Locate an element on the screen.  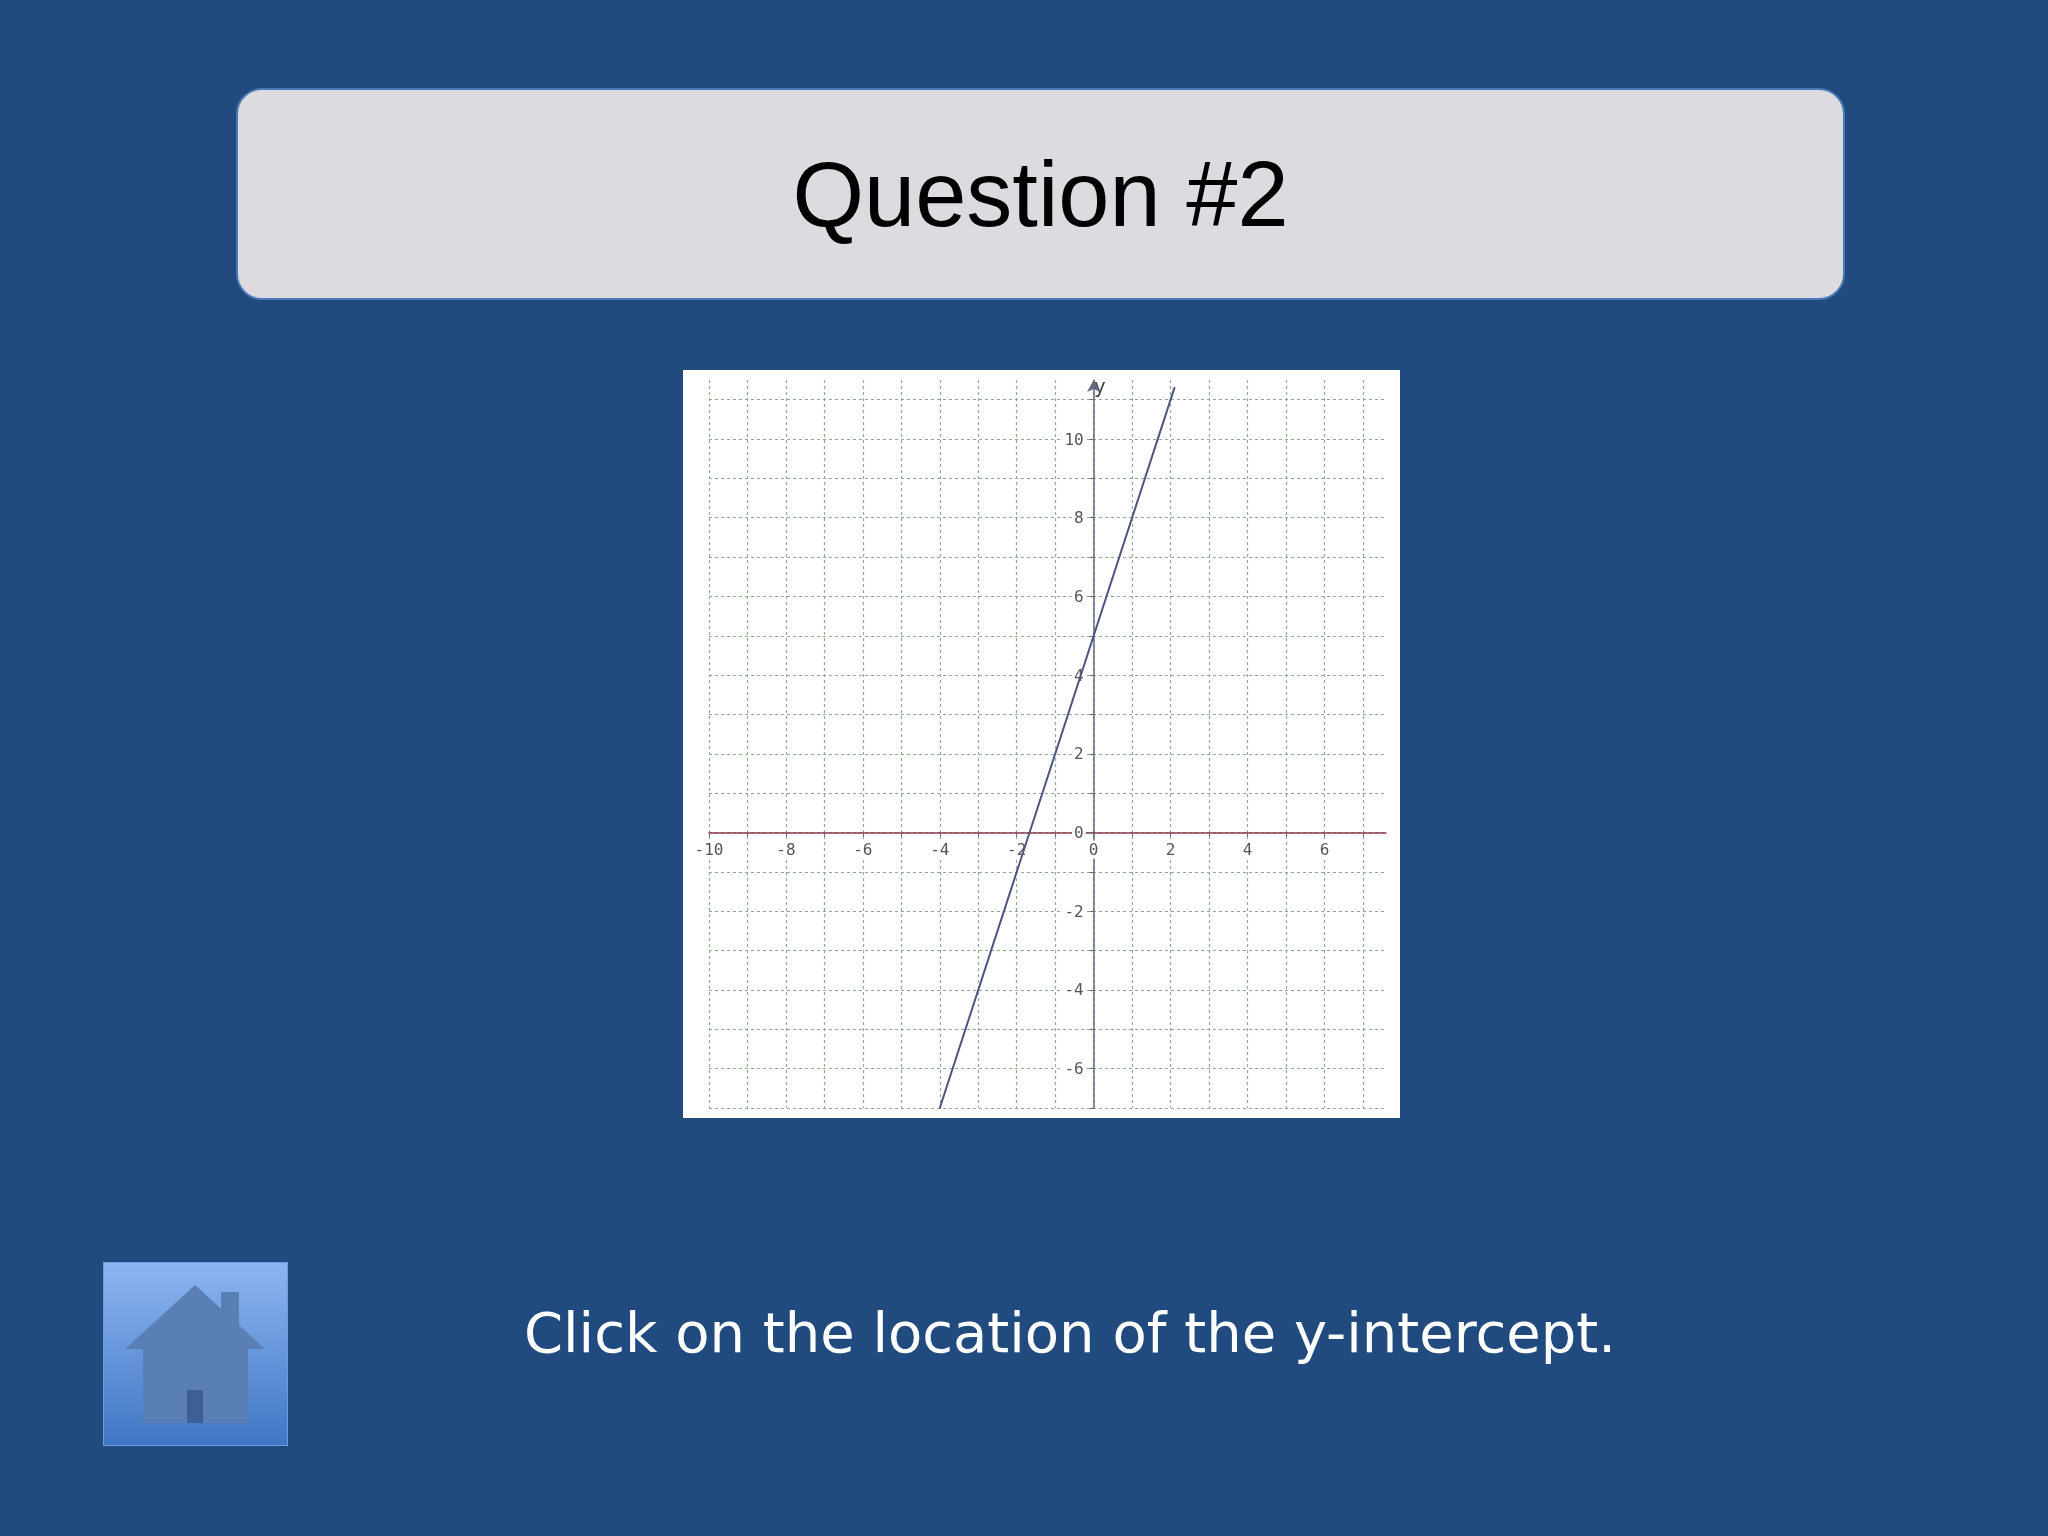
y-tick-label: -4 is located at coordinates (1074, 990).